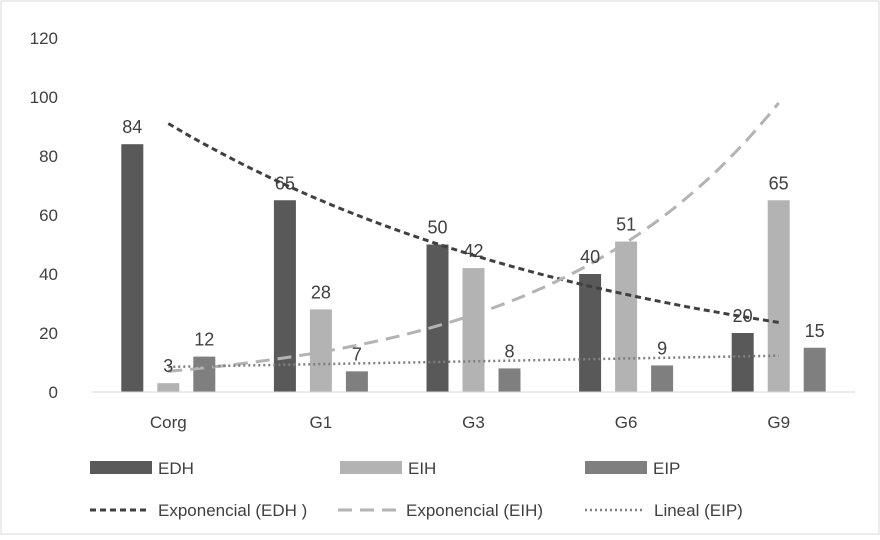  I want to click on bar-edh-g9, so click(742, 362).